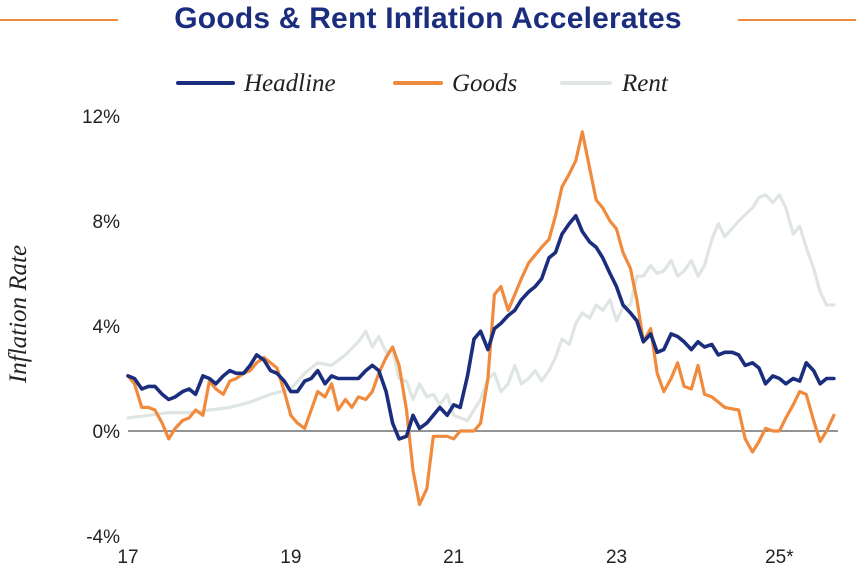  What do you see at coordinates (103, 537) in the screenshot?
I see `y-tick-label: -4%` at bounding box center [103, 537].